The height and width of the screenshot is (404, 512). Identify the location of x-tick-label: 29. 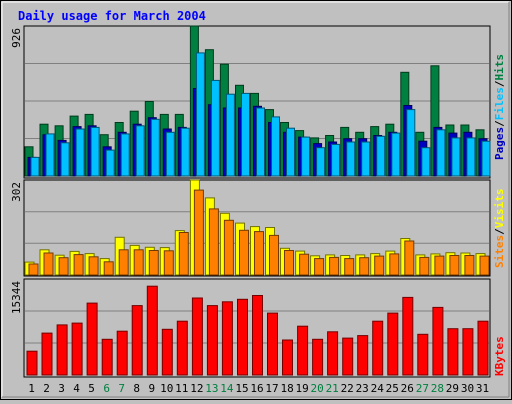
(452, 388).